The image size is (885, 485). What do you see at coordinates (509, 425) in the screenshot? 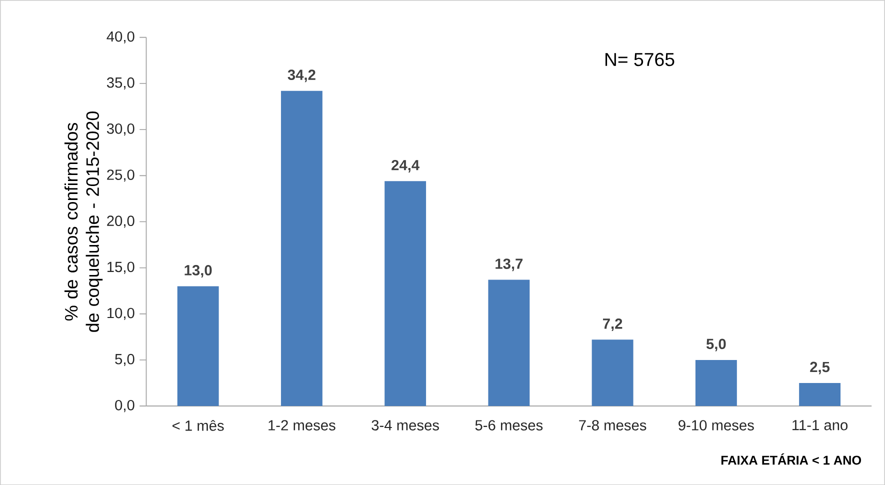
I see `x-tick-label: 5-6 meses` at bounding box center [509, 425].